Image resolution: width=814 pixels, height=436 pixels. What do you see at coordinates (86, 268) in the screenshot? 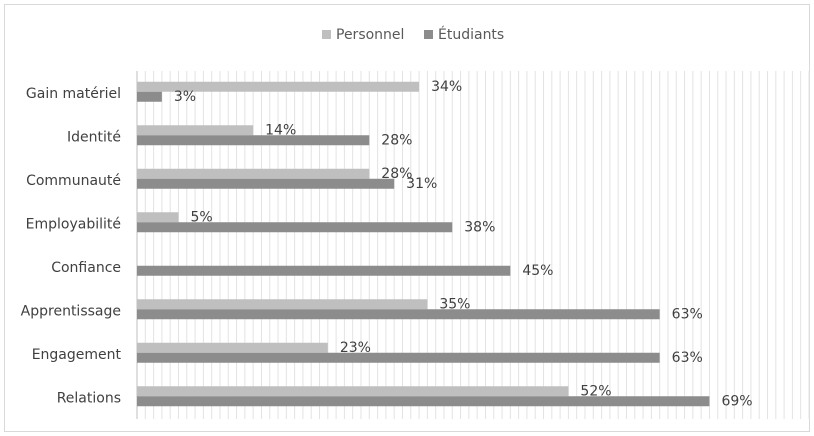
I see `category-label: Confiance` at bounding box center [86, 268].